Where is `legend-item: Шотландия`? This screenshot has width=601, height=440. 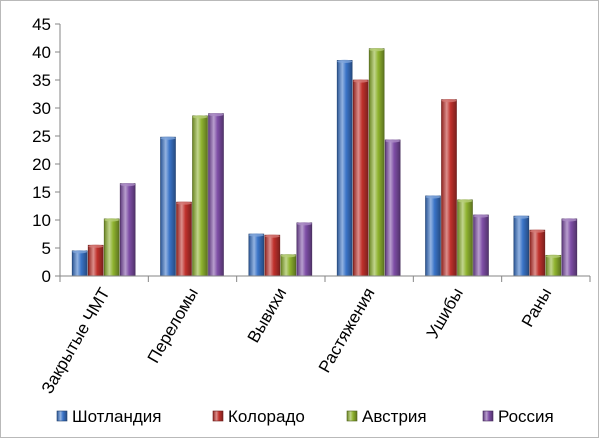
legend-item: Шотландия is located at coordinates (108, 416).